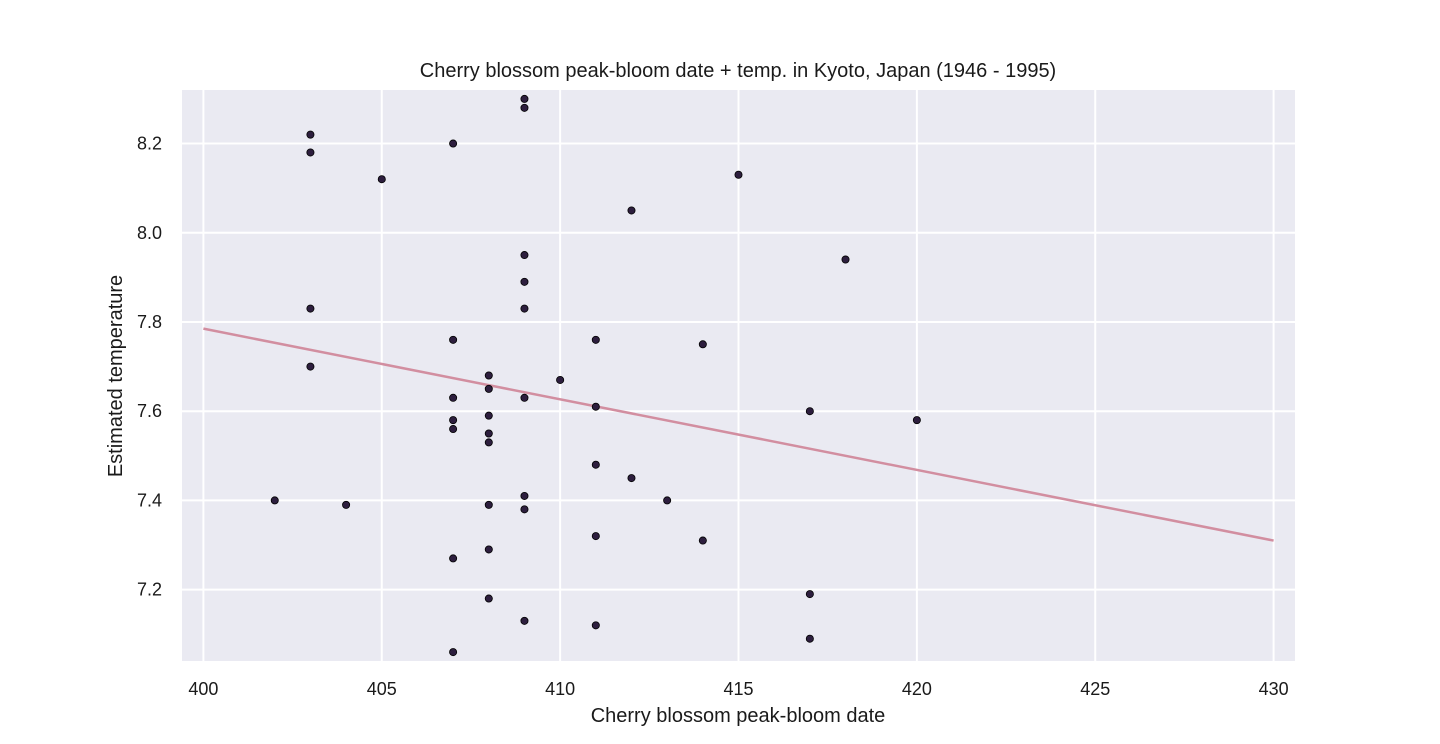  I want to click on x-tick-label: 425, so click(1095, 689).